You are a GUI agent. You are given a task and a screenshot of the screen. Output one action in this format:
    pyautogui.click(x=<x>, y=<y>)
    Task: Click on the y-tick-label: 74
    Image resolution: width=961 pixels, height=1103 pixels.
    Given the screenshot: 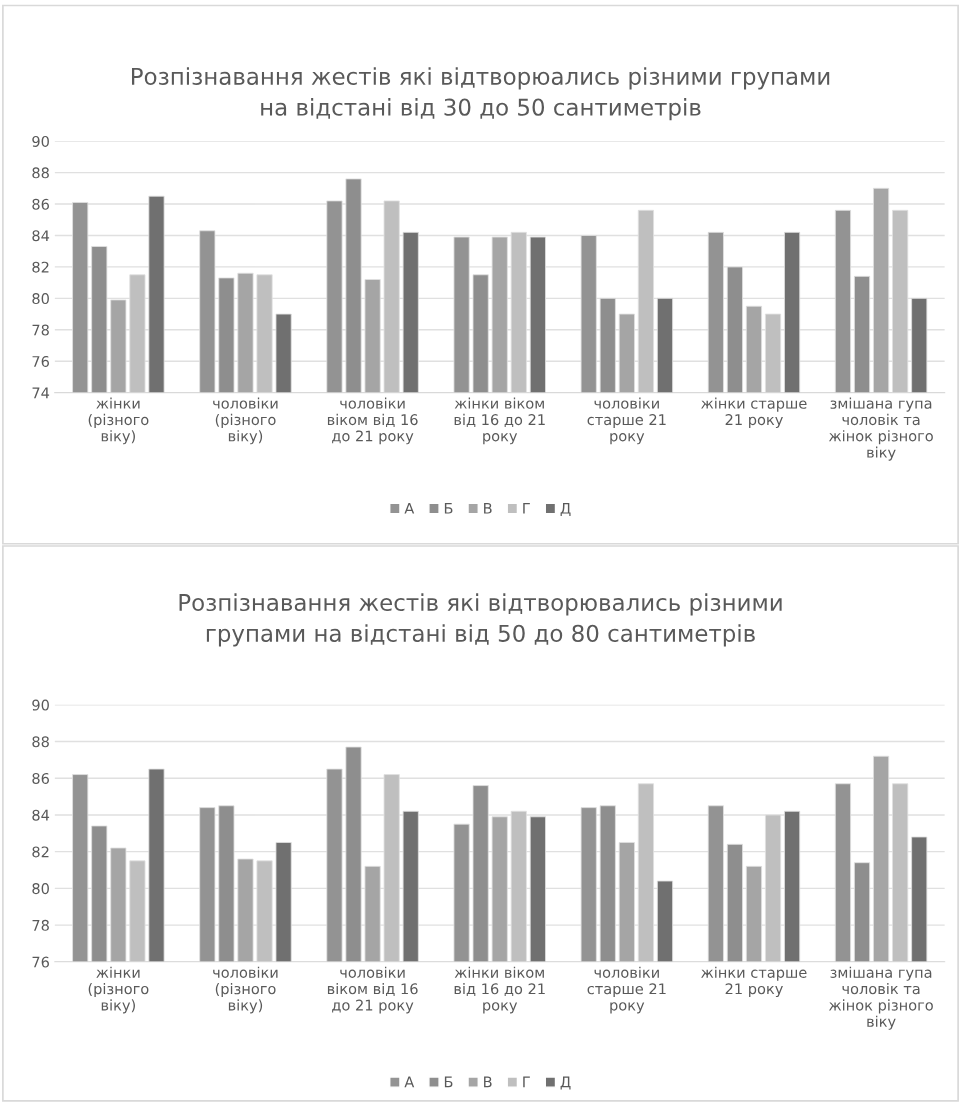 What is the action you would take?
    pyautogui.click(x=41, y=393)
    